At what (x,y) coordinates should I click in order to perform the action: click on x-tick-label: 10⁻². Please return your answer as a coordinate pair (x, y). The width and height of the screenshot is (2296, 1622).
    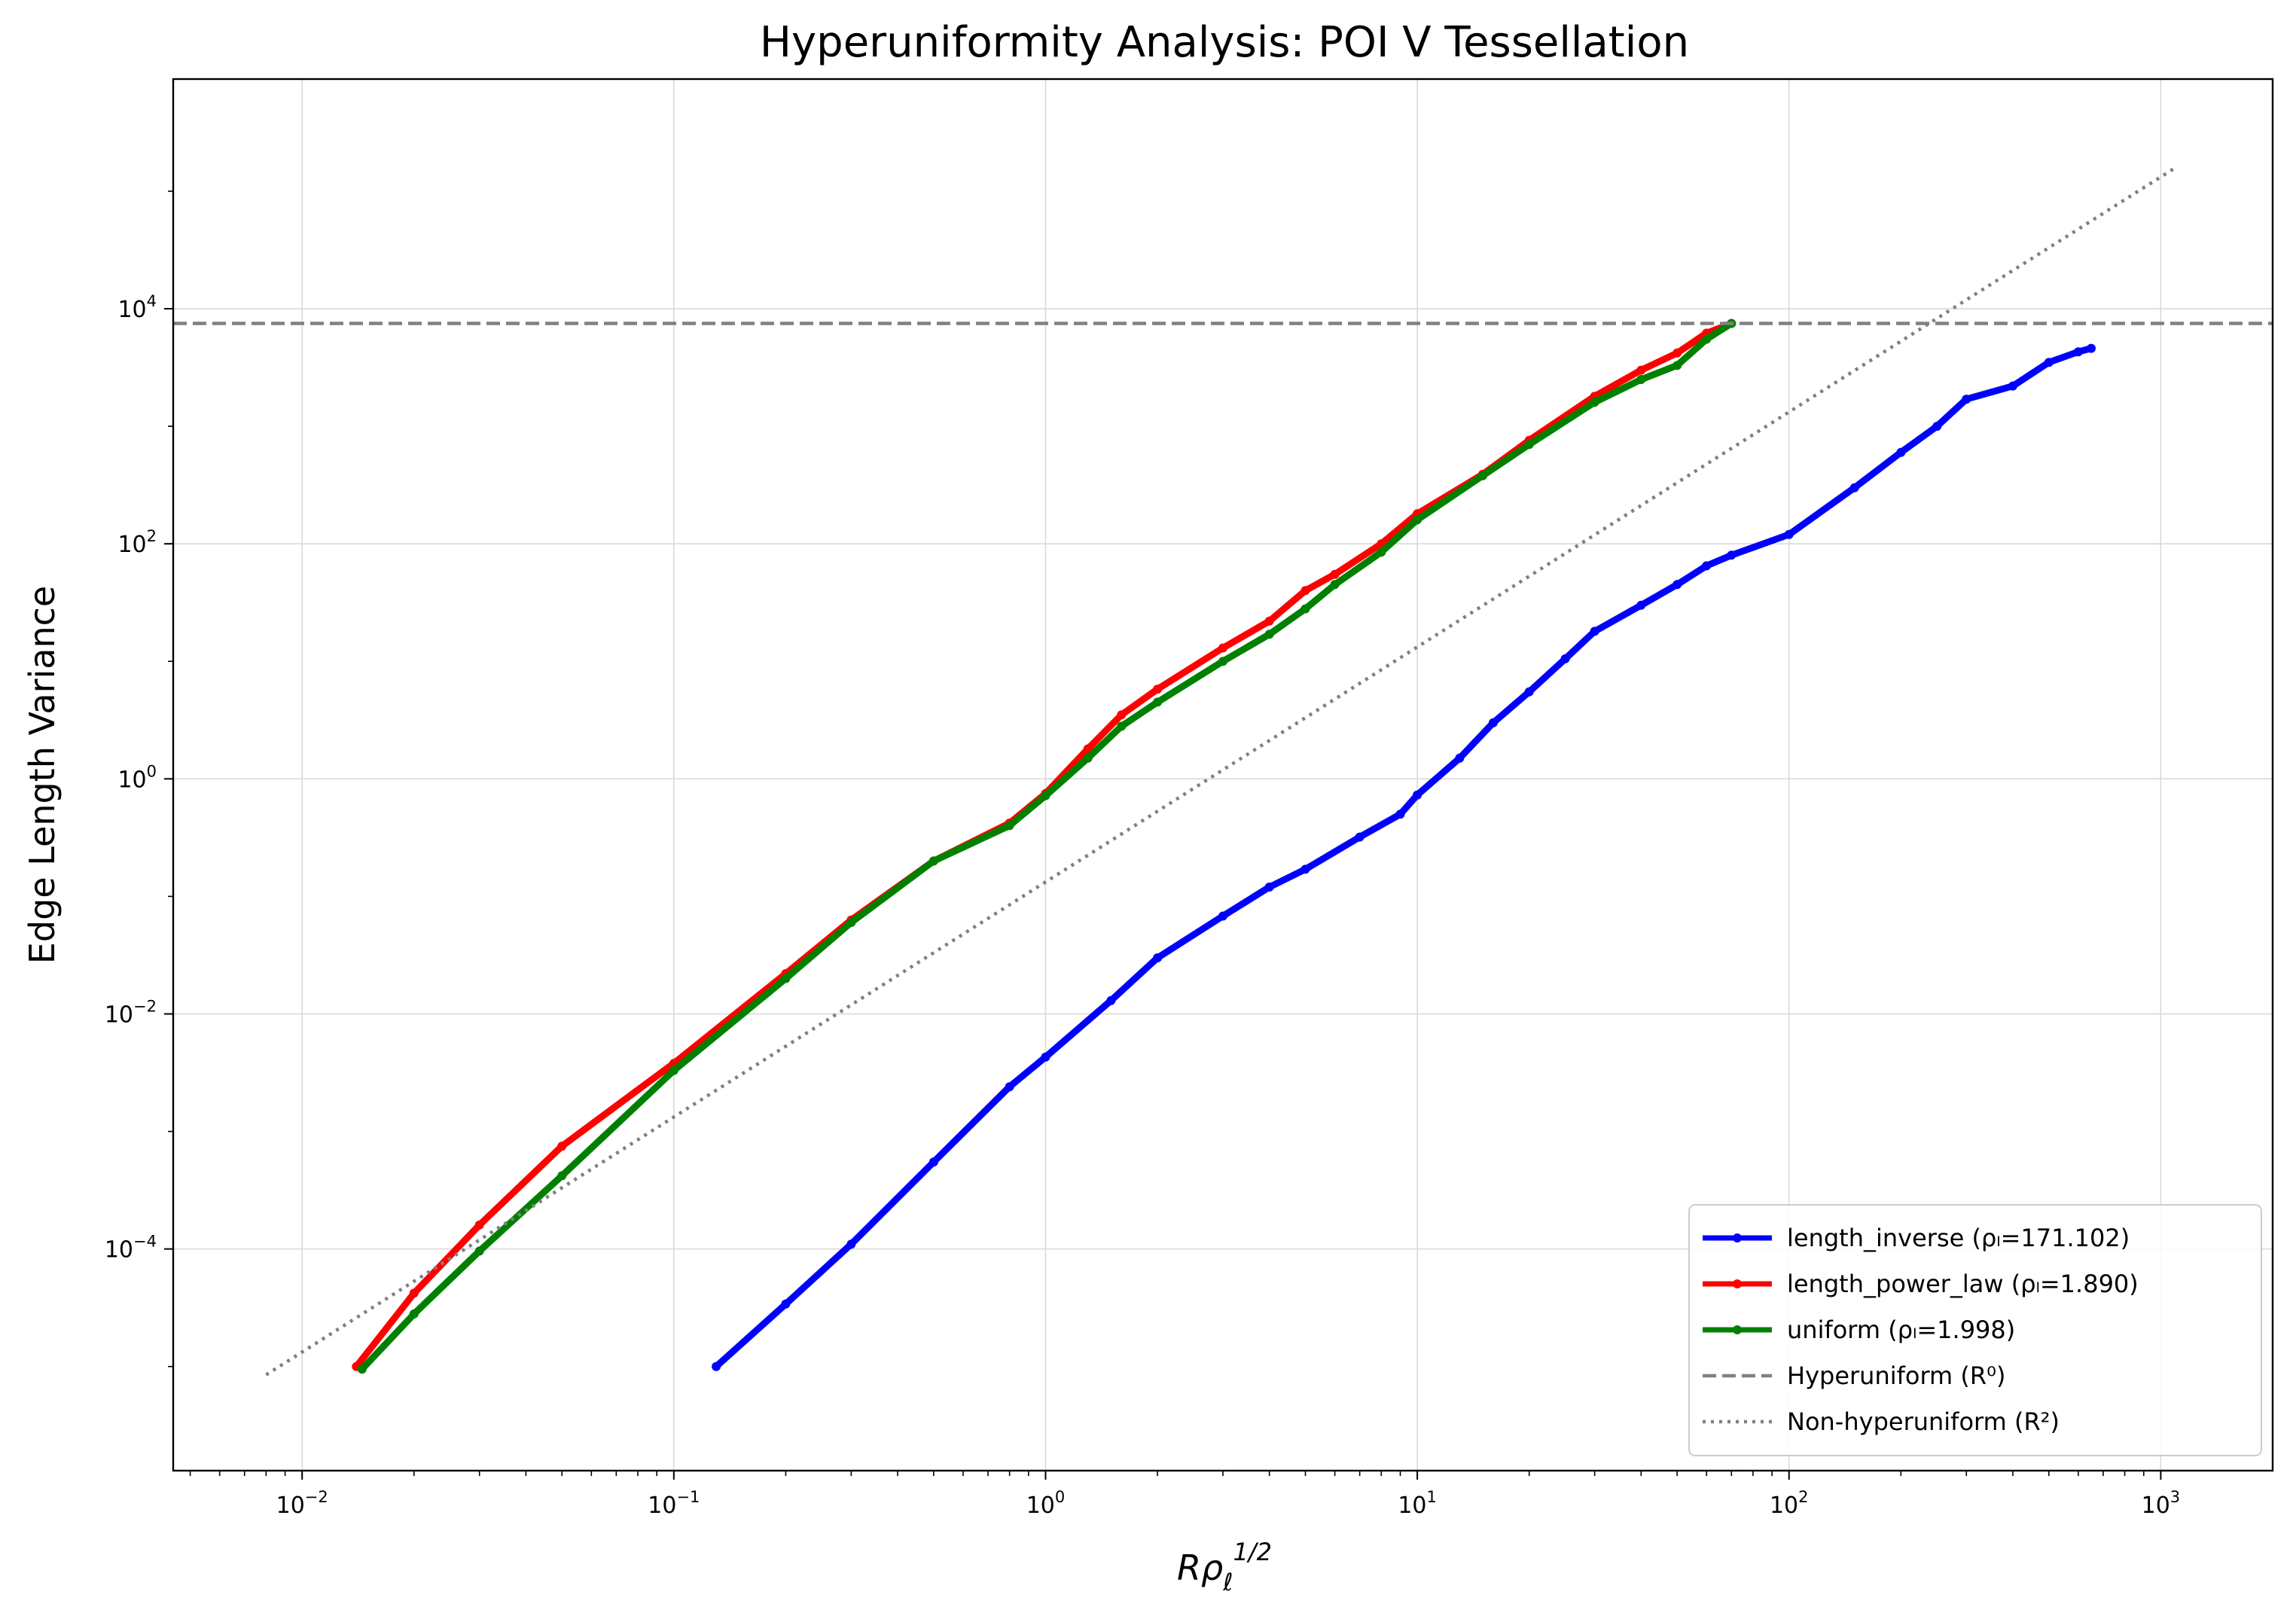
    Looking at the image, I should click on (302, 1503).